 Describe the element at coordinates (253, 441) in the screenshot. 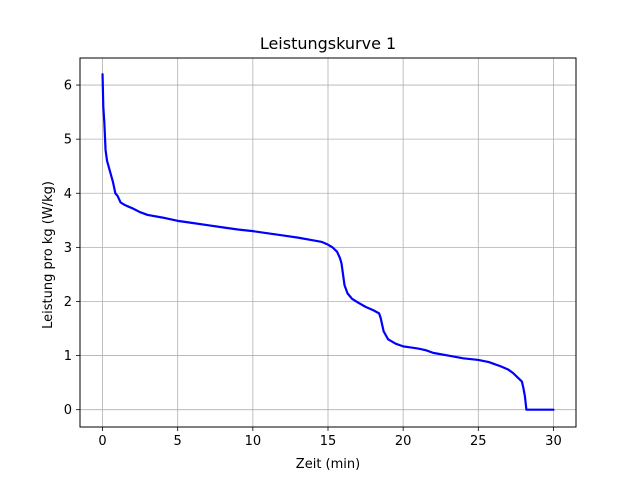

I see `x-tick-label: 10` at that location.